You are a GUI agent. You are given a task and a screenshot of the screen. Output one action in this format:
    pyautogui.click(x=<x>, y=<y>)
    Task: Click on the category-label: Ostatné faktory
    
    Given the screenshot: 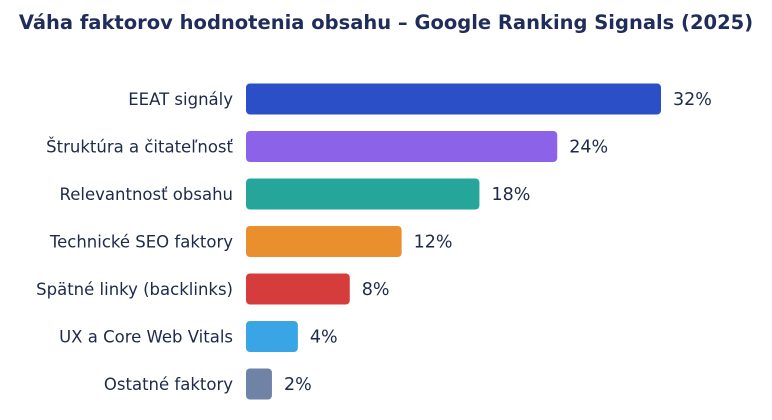 What is the action you would take?
    pyautogui.click(x=168, y=384)
    